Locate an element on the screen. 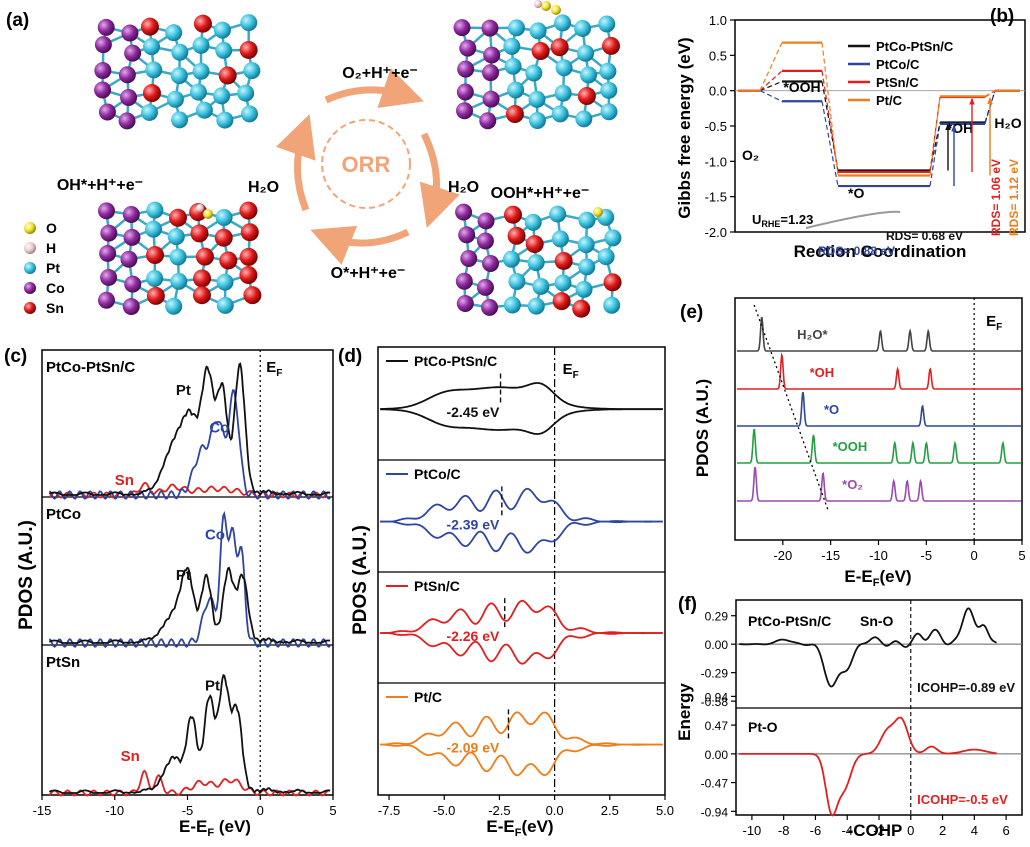  b-legend-label: PtSn/C is located at coordinates (897, 82).